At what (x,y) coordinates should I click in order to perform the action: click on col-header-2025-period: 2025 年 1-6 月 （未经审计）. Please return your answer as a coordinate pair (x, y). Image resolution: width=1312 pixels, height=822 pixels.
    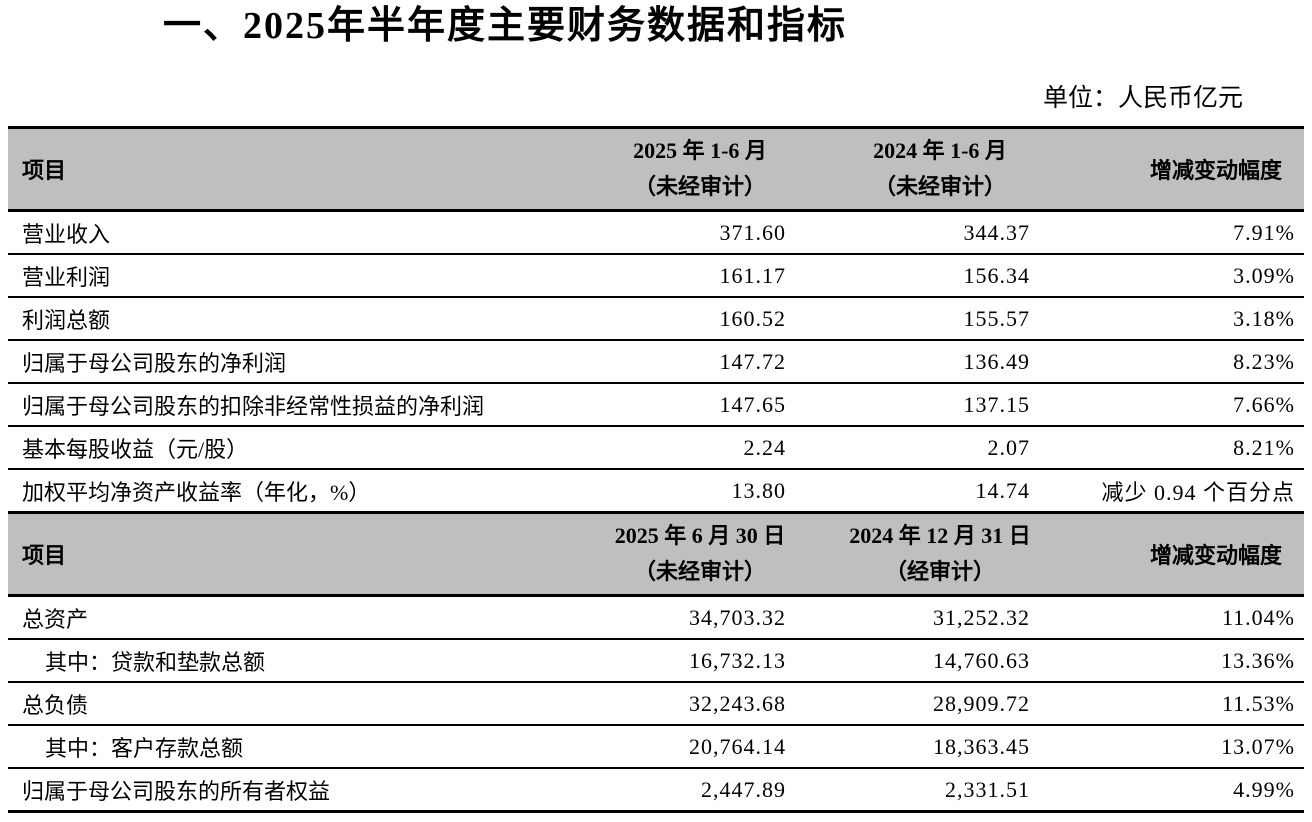
    Looking at the image, I should click on (700, 169).